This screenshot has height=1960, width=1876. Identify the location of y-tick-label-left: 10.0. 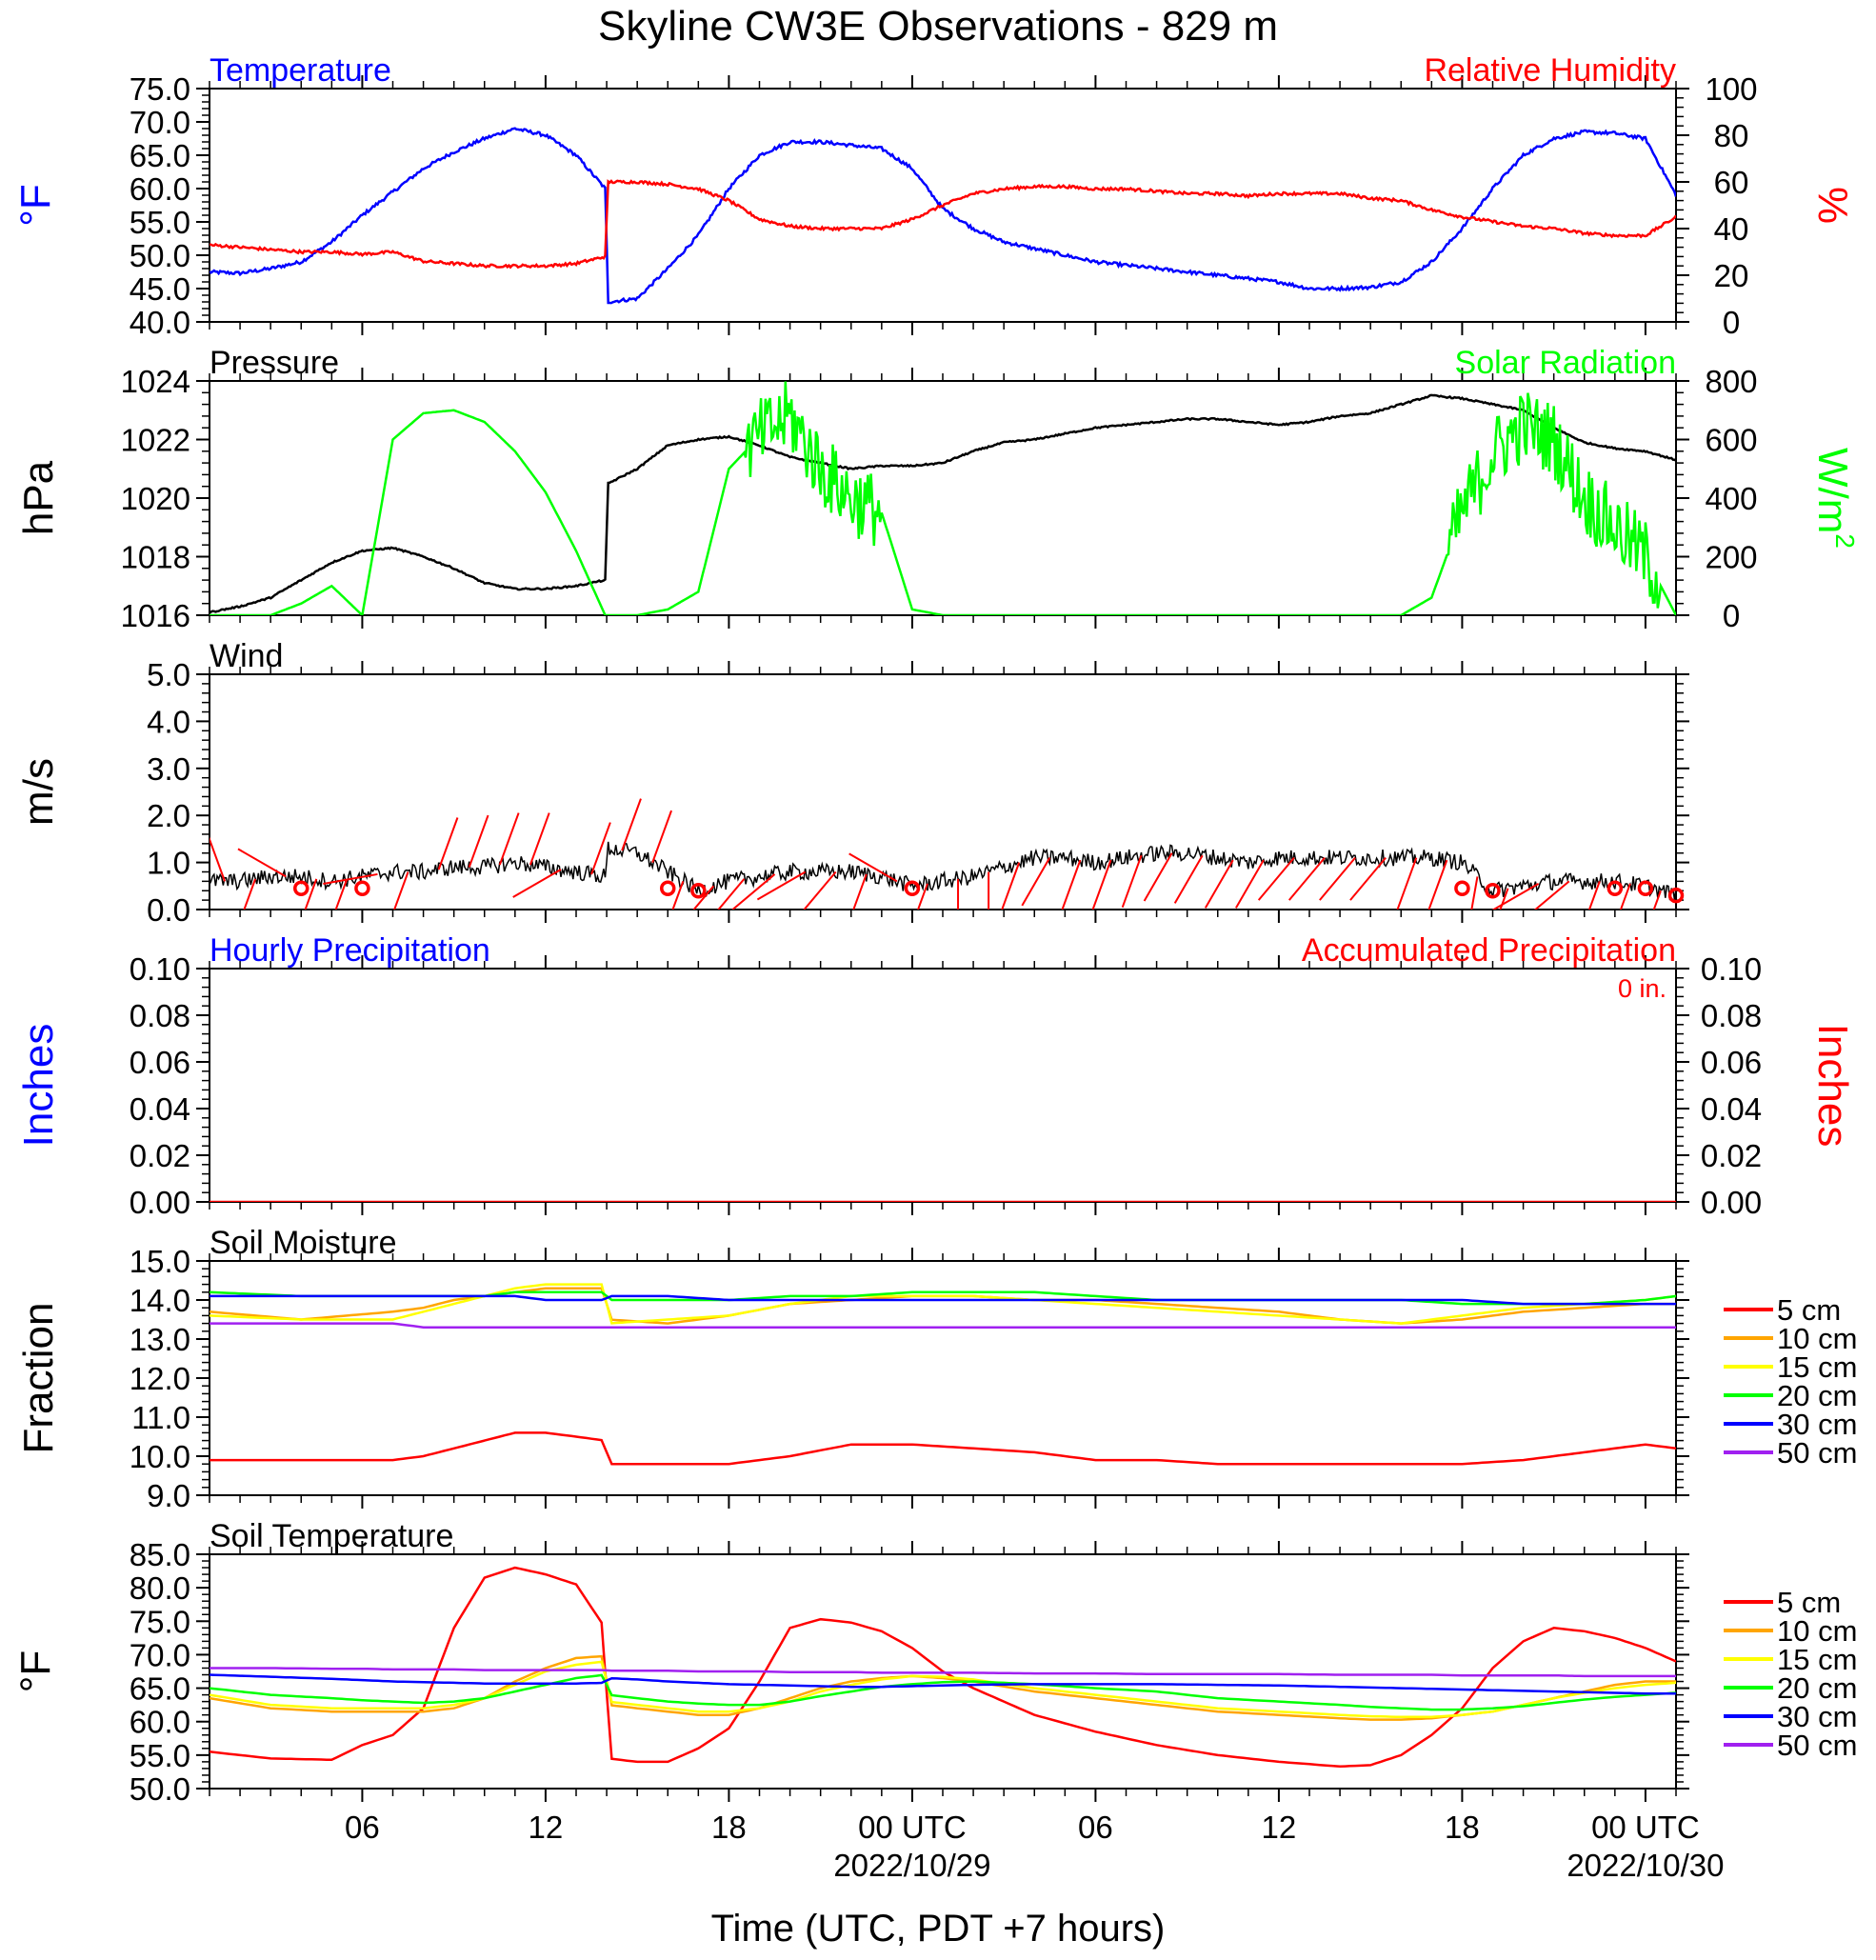
(160, 1456).